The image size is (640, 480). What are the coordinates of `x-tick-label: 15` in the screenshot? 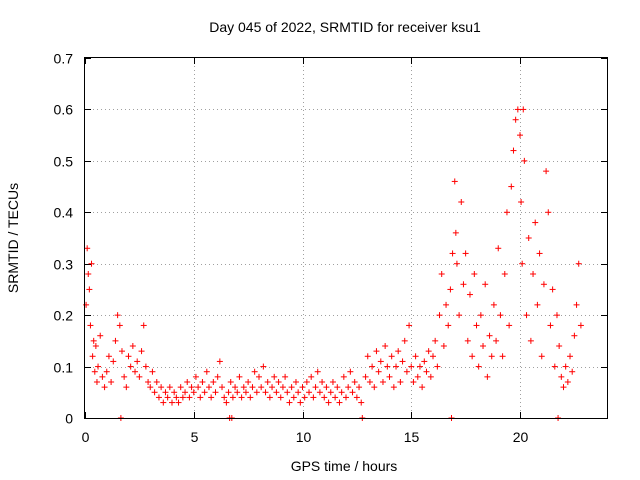 It's located at (412, 437).